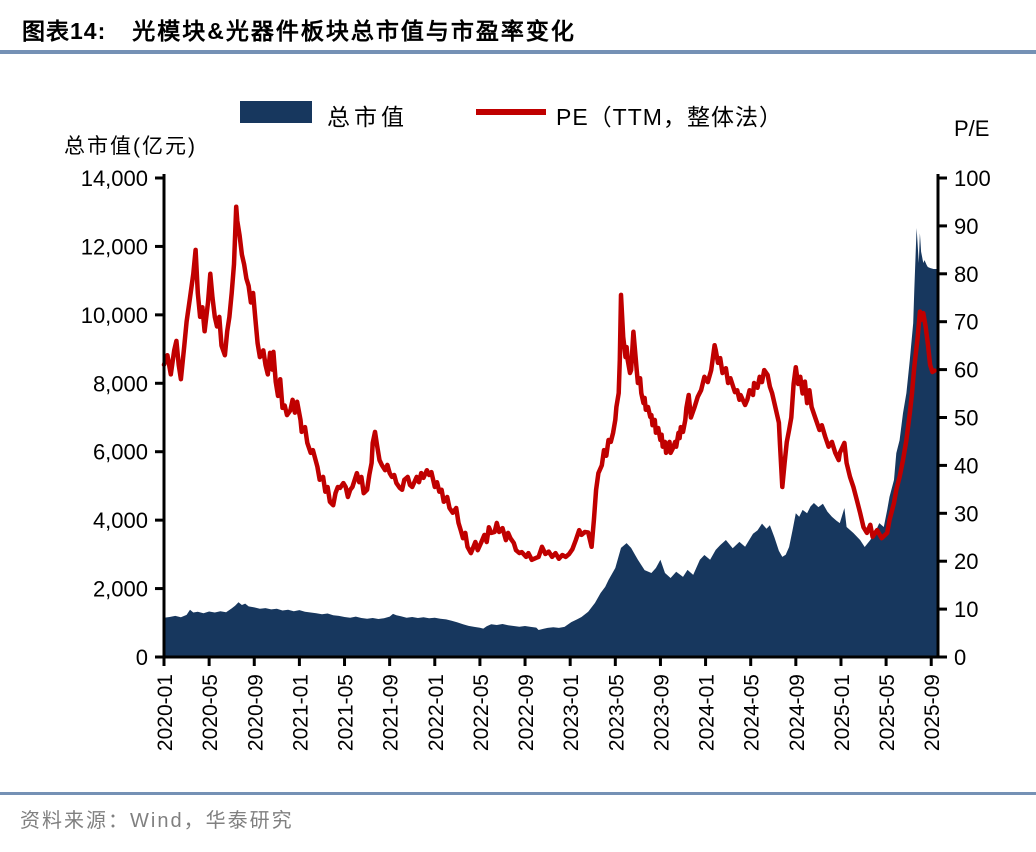 This screenshot has height=852, width=1036. What do you see at coordinates (300, 712) in the screenshot?
I see `x-axis-tick-label: 2021-01` at bounding box center [300, 712].